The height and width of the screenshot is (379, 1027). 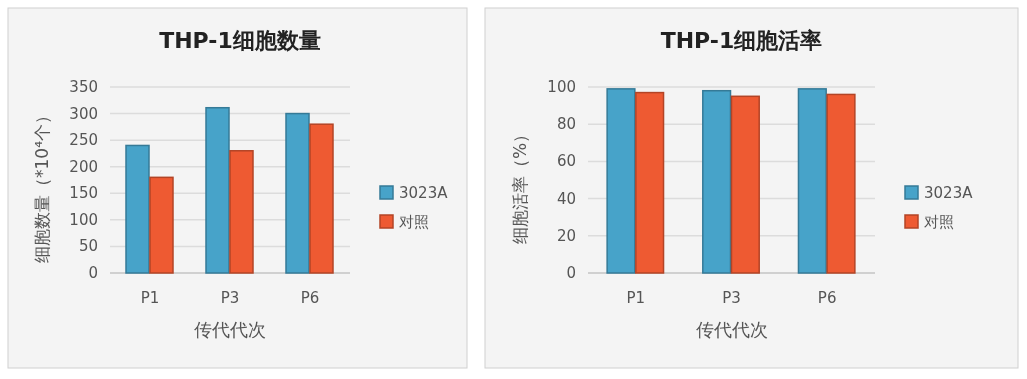 I want to click on y-tick-label: 50, so click(x=88, y=246).